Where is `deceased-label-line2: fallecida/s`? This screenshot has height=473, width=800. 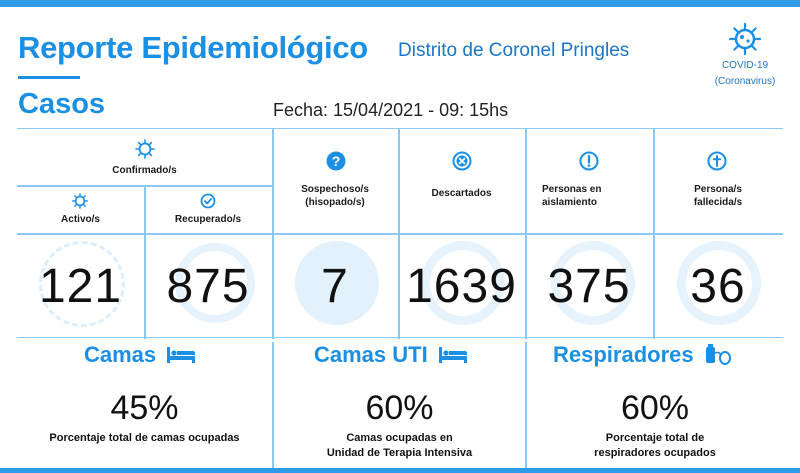 deceased-label-line2: fallecida/s is located at coordinates (718, 202).